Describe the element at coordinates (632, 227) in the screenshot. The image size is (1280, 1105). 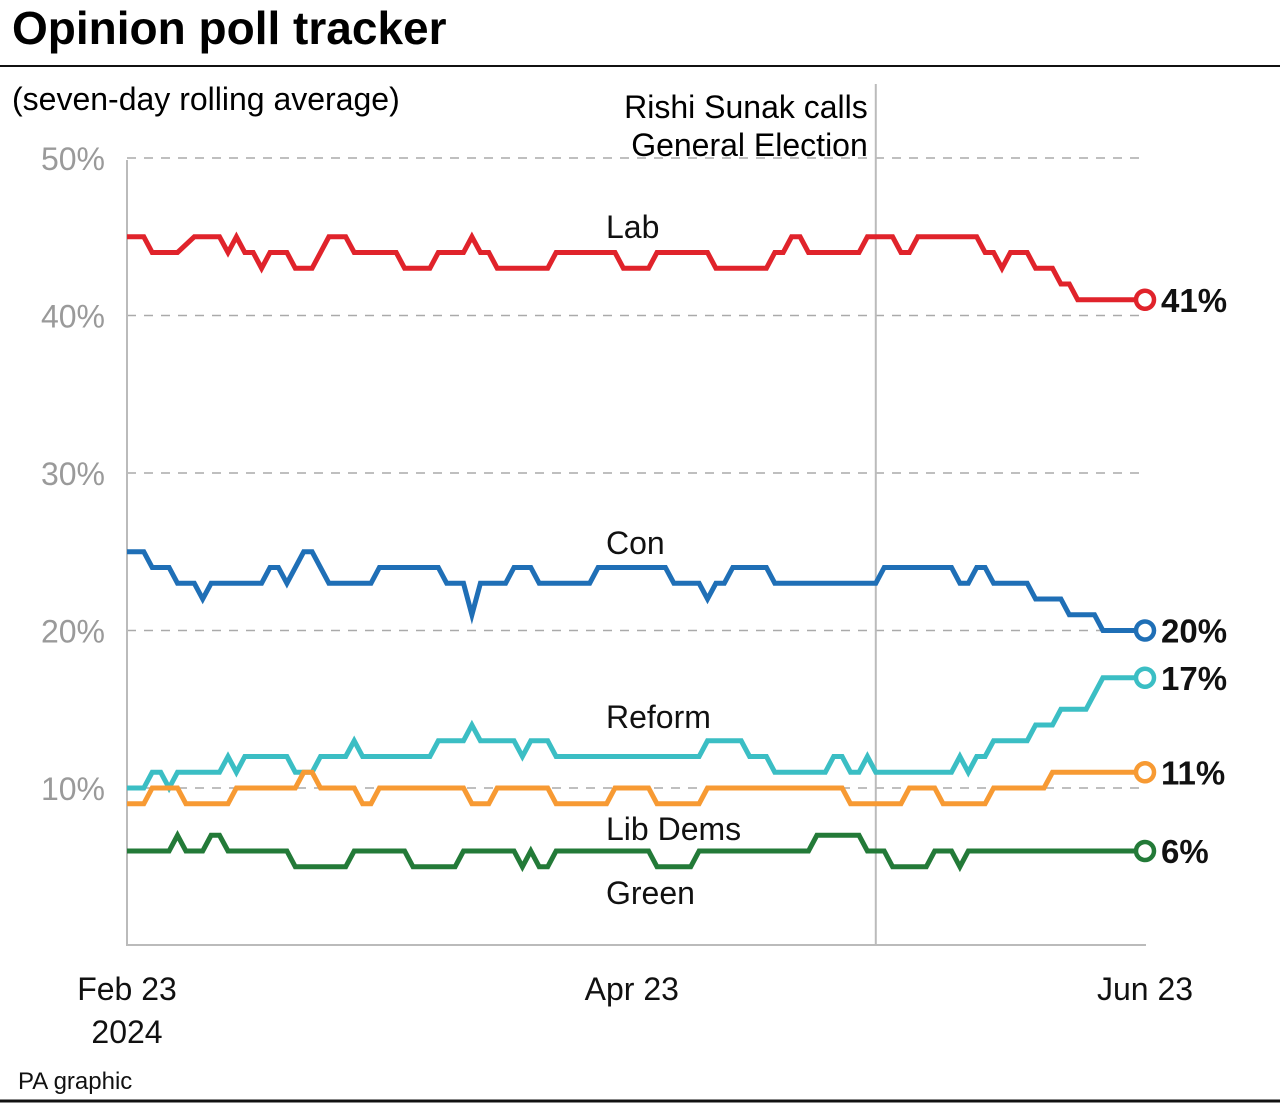
I see `series-name-label: Lab` at that location.